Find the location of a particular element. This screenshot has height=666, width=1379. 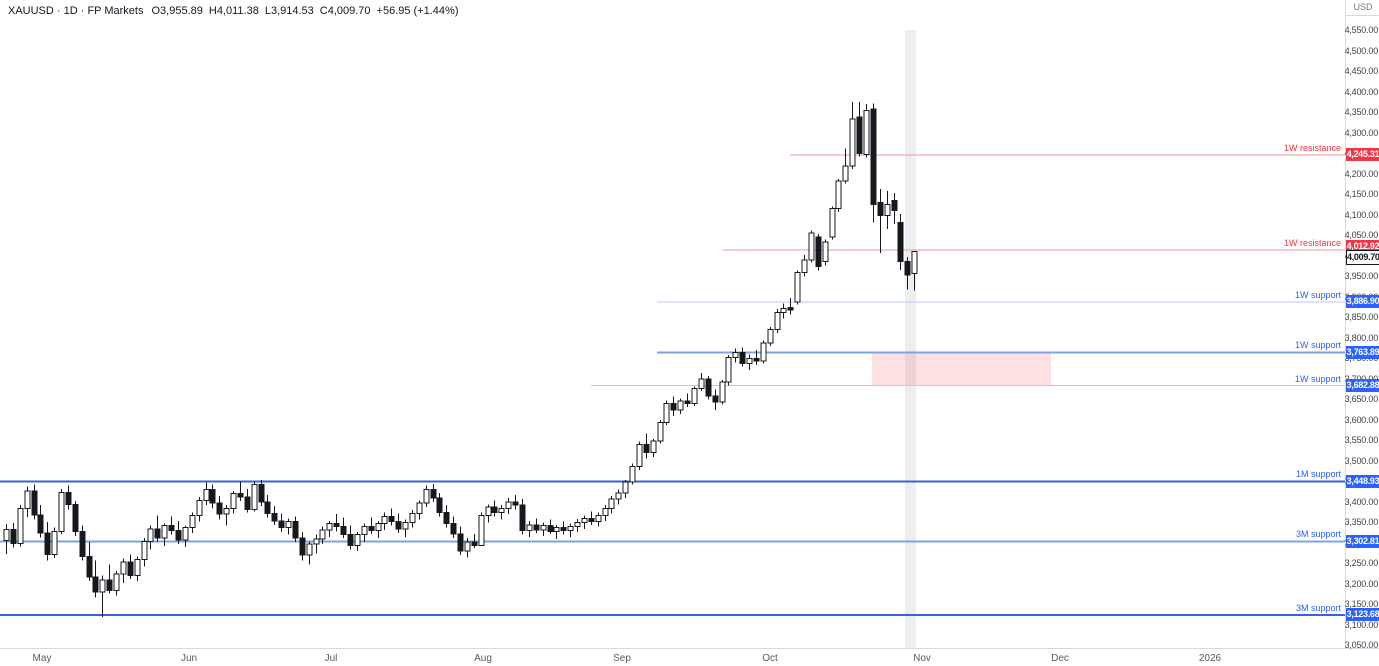

price-tick: 3,650.00 is located at coordinates (1361, 399).